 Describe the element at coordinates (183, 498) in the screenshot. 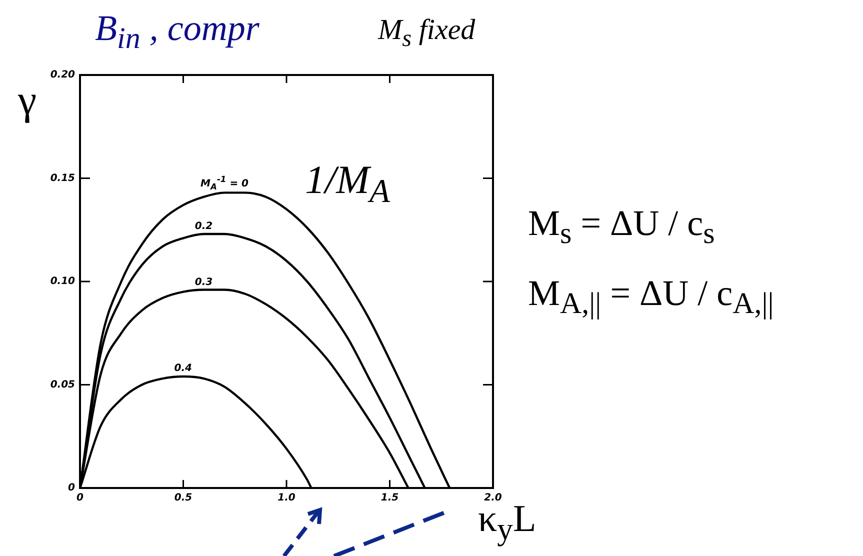

I see `x-tick-label: 0.5` at that location.